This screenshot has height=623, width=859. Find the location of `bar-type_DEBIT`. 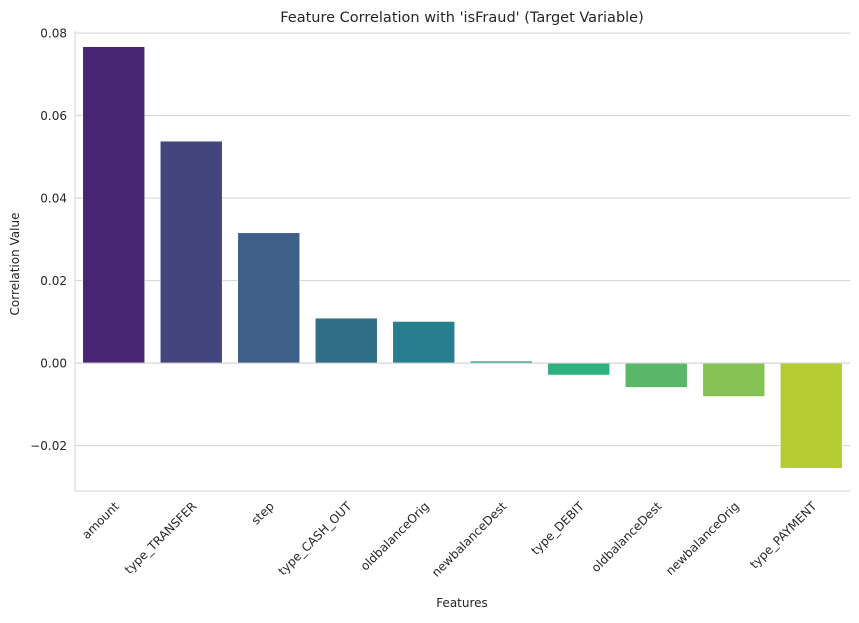

bar-type_DEBIT is located at coordinates (579, 369).